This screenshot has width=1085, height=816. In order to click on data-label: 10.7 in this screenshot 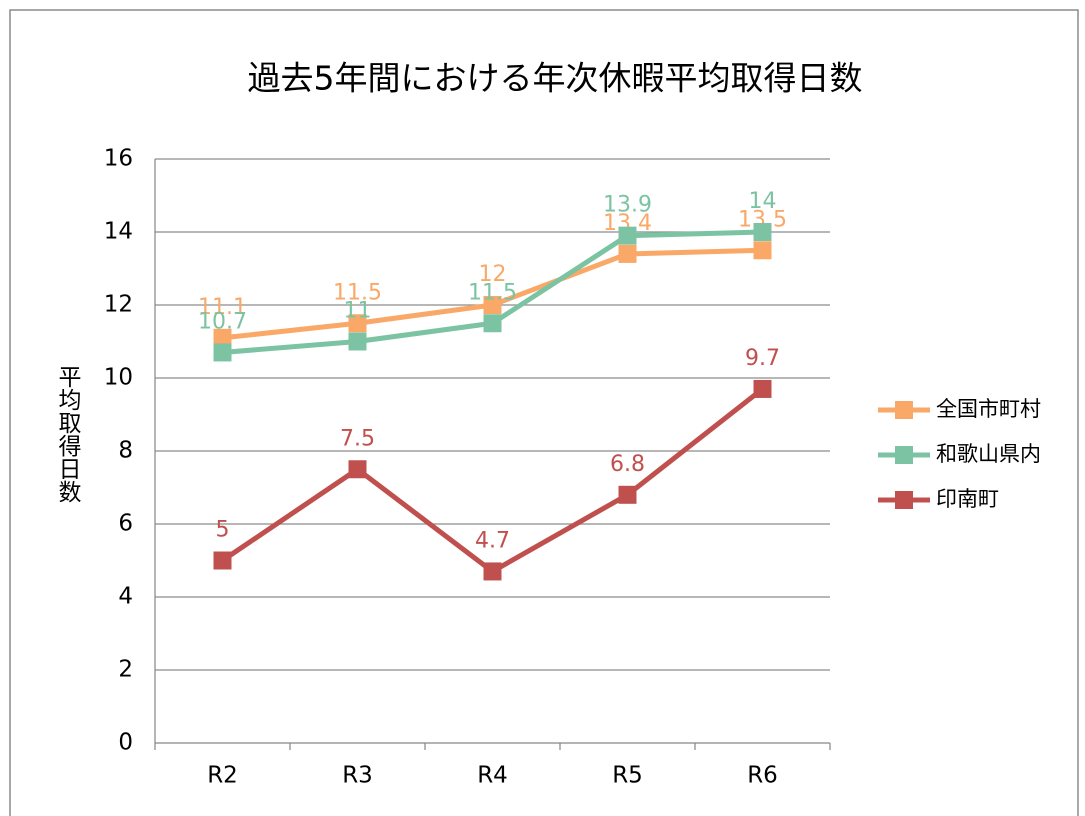, I will do `click(222, 321)`.